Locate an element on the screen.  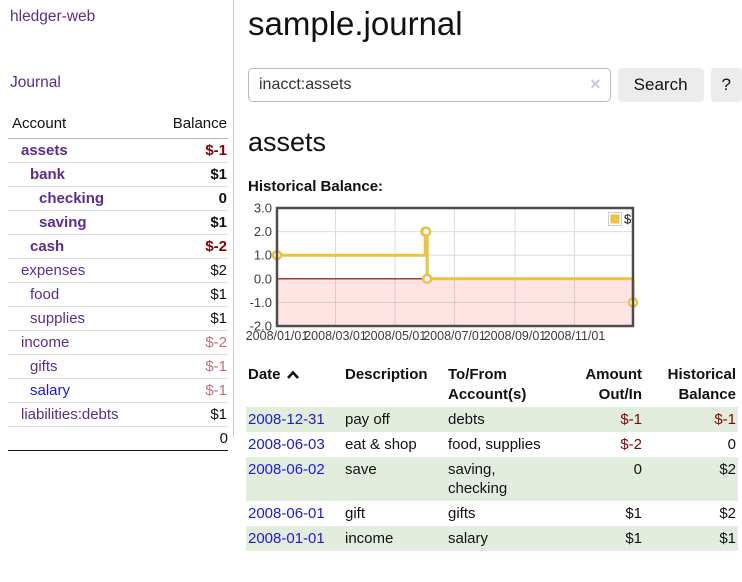
account-link: food is located at coordinates (45, 294).